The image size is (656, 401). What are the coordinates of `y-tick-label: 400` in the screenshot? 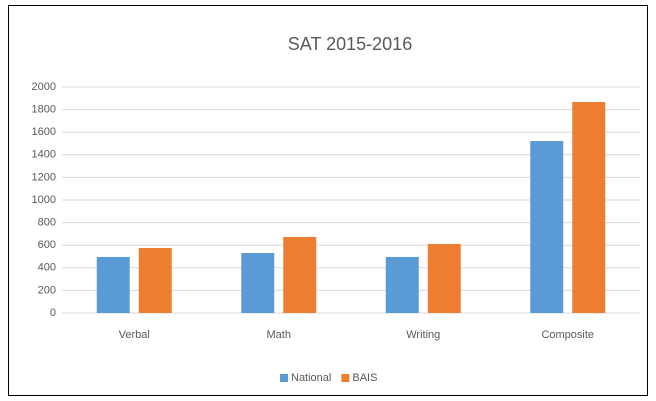 It's located at (47, 268).